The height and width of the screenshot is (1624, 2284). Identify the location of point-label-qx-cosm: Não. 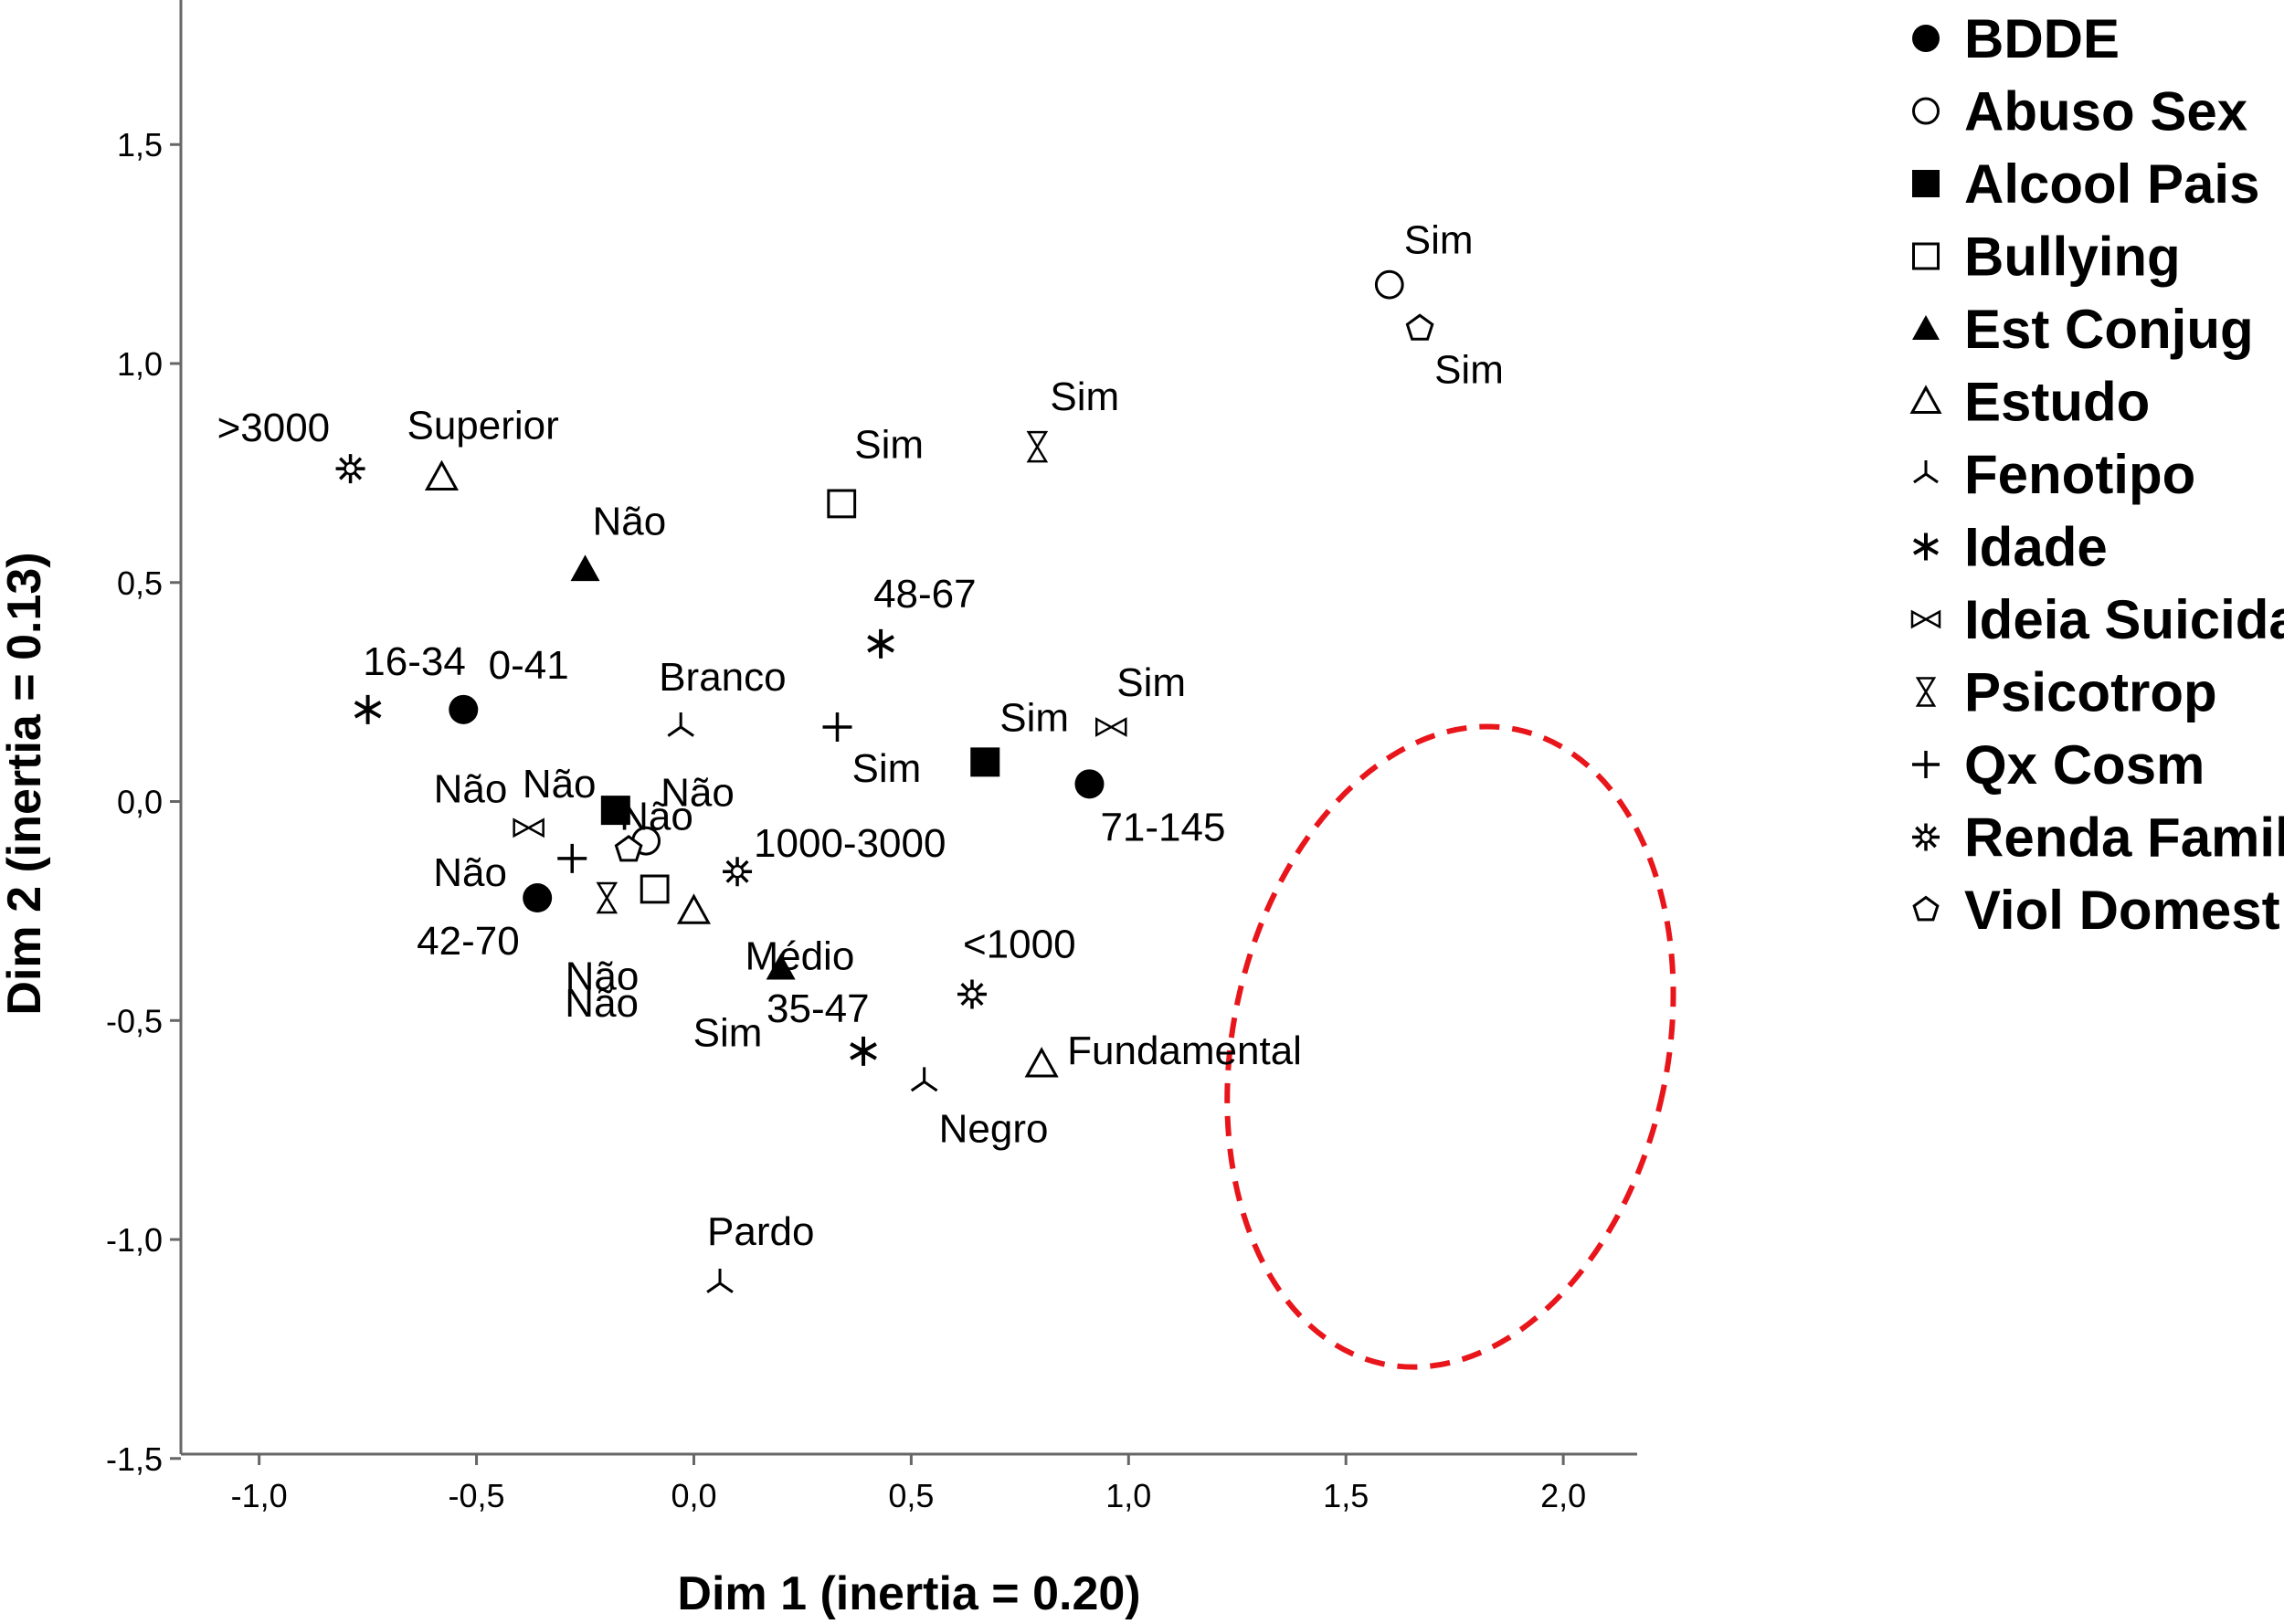
(470, 872).